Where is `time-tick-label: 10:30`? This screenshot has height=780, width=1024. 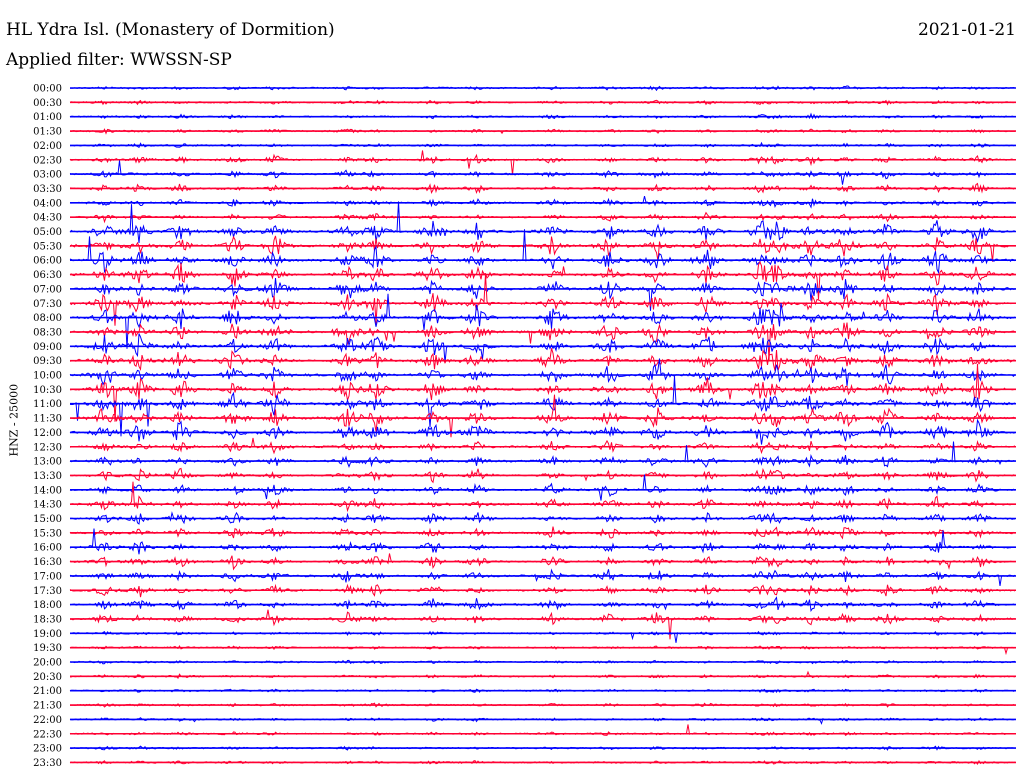
time-tick-label: 10:30 is located at coordinates (47, 390).